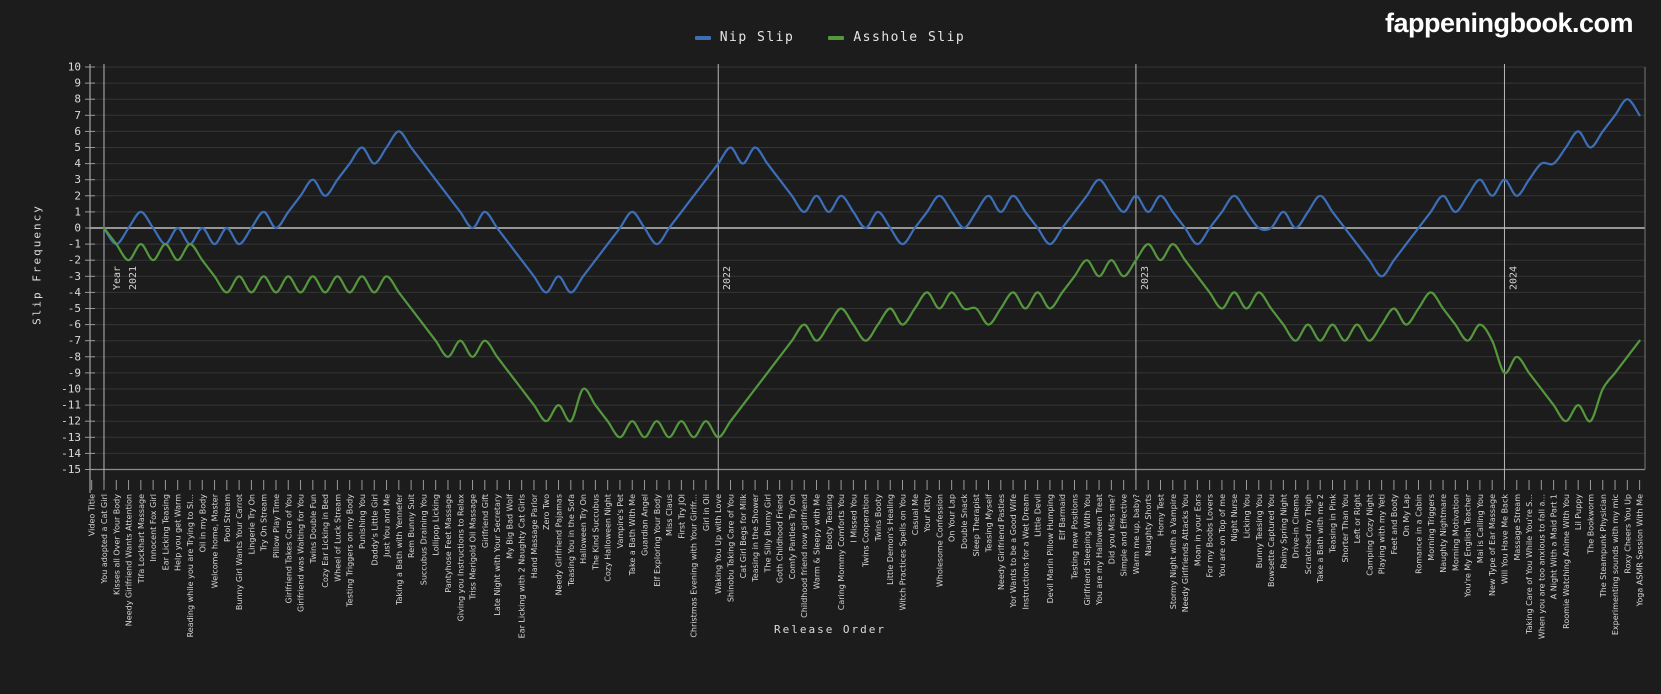 Image resolution: width=1661 pixels, height=694 pixels. Describe the element at coordinates (74, 260) in the screenshot. I see `y-tick-label: -2` at that location.